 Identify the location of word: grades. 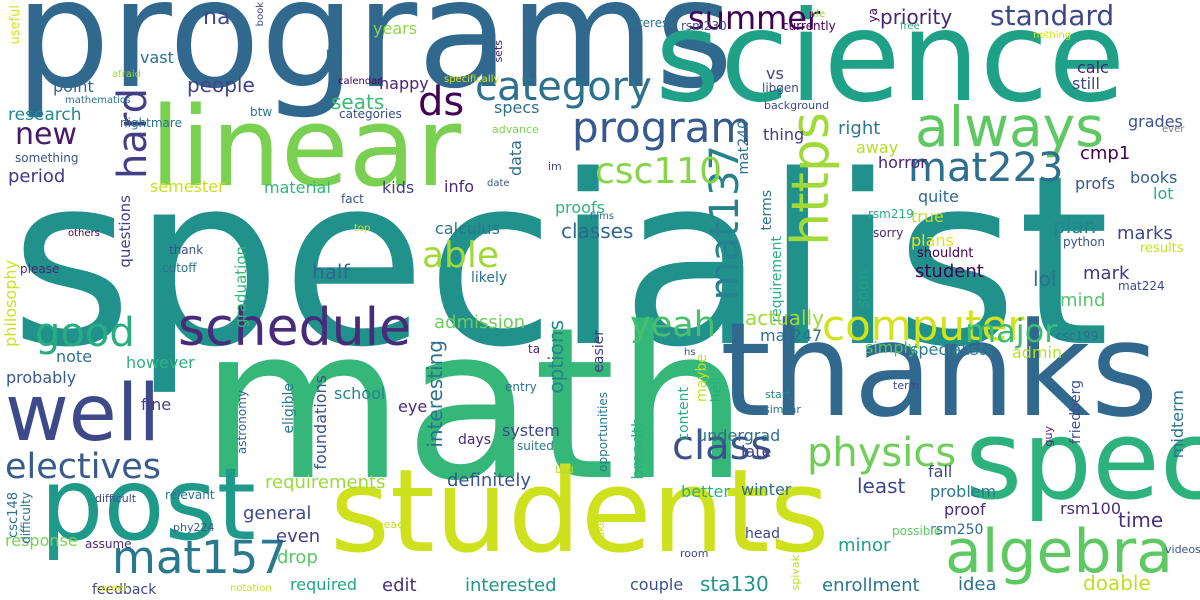
(1155, 121).